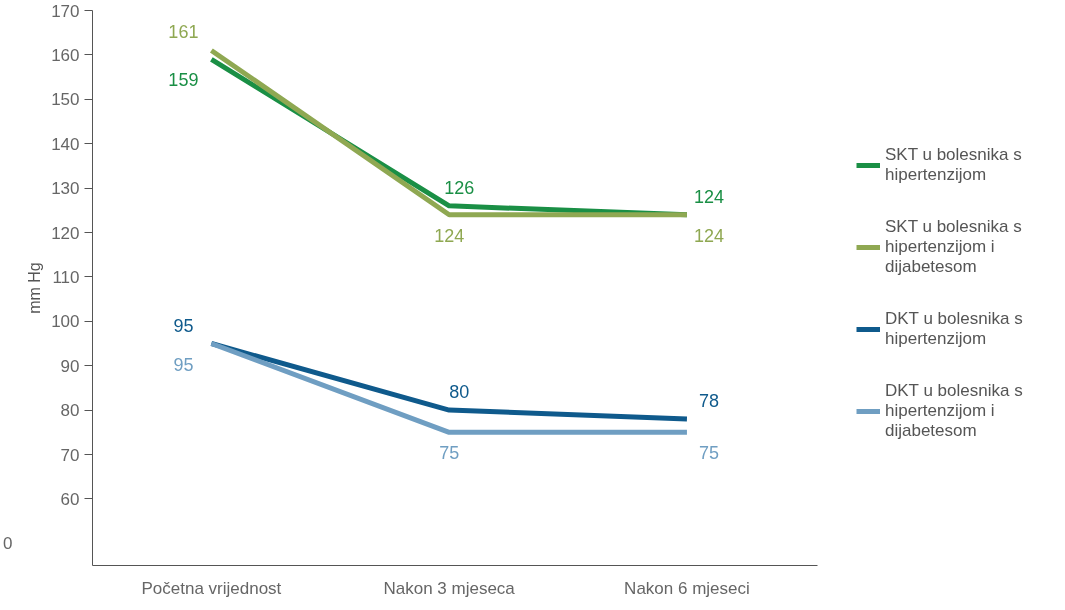 Image resolution: width=1065 pixels, height=610 pixels. What do you see at coordinates (449, 588) in the screenshot?
I see `x-tick-label: Nakon 3 mjeseca` at bounding box center [449, 588].